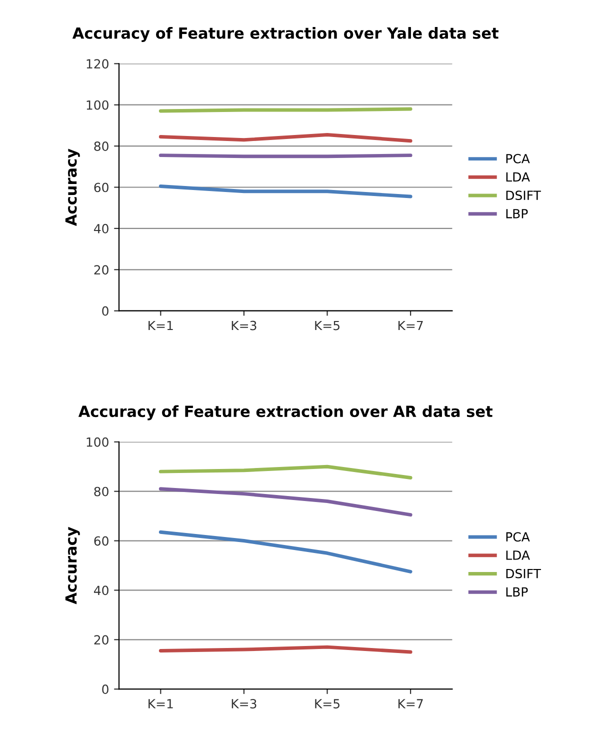 Image resolution: width=595 pixels, height=749 pixels. Describe the element at coordinates (97, 64) in the screenshot. I see `y-tick-label: 120` at that location.